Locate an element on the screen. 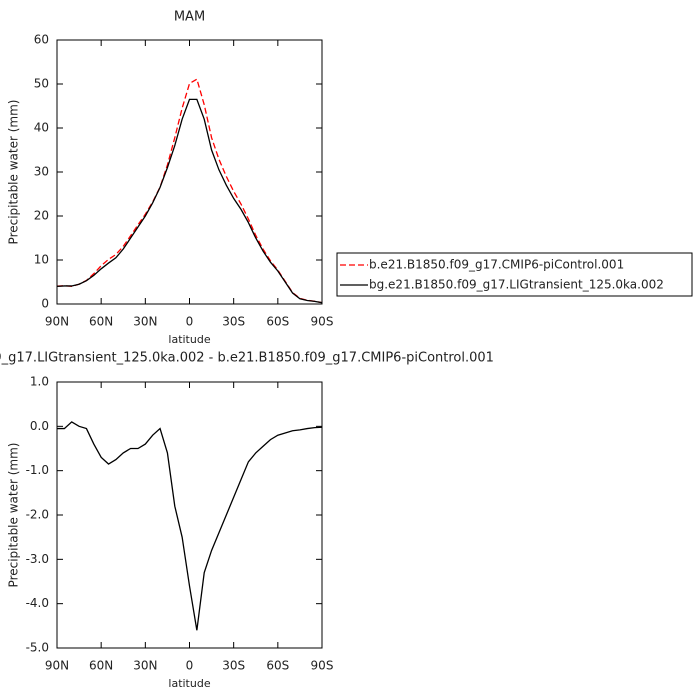 Image resolution: width=700 pixels, height=700 pixels. y-tick-label: -3.0 is located at coordinates (37, 559).